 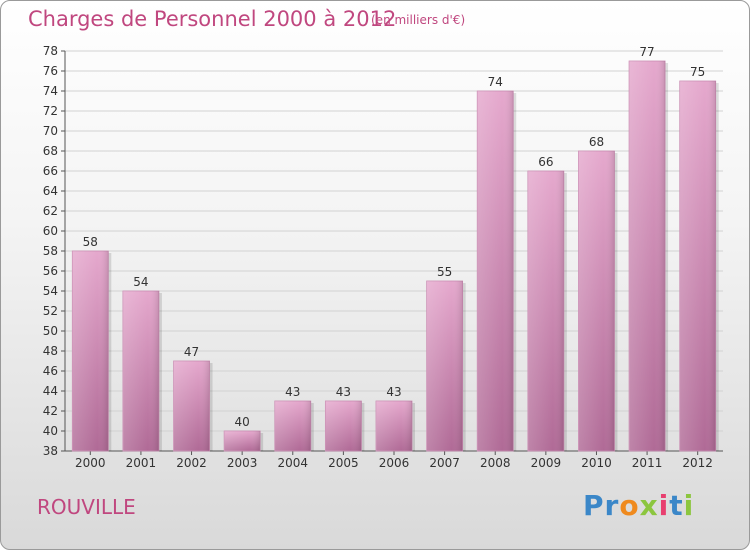 I want to click on y-tick-label: 46, so click(x=50, y=371).